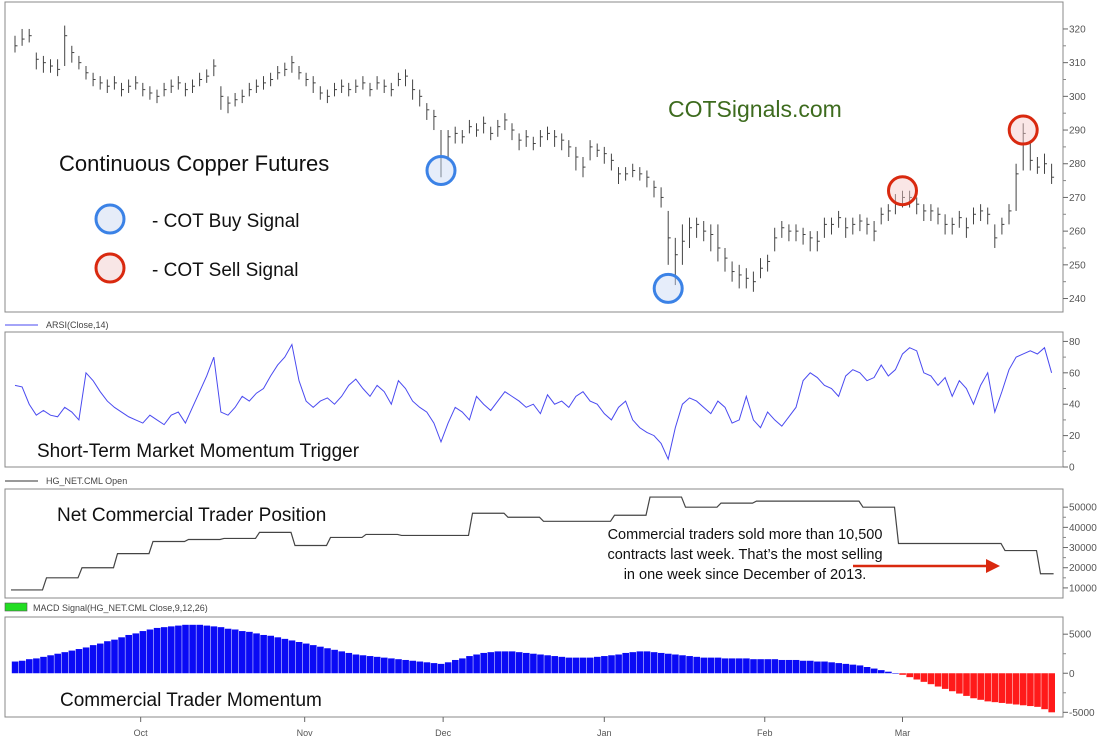 The height and width of the screenshot is (748, 1100). Describe the element at coordinates (1072, 674) in the screenshot. I see `macd-axis-tick-label: 0` at that location.